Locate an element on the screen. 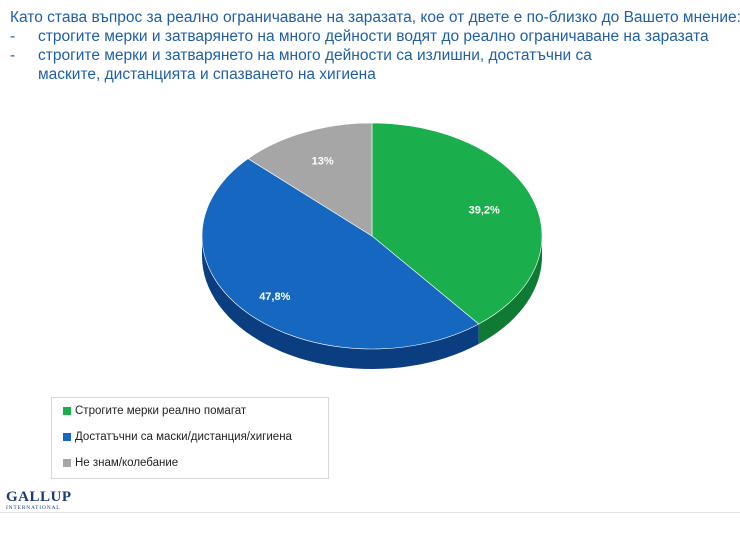  label-strict-measures: 39,2% is located at coordinates (484, 211).